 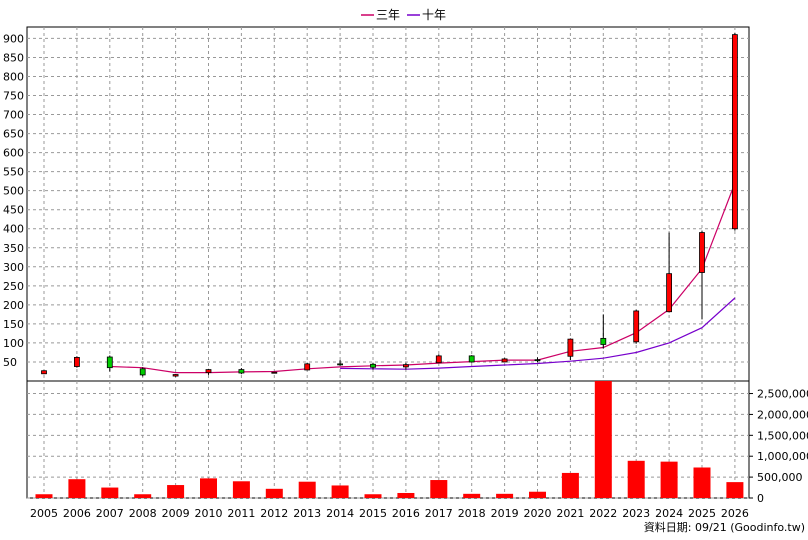 What do you see at coordinates (209, 513) in the screenshot?
I see `x-tick-label: 2010` at bounding box center [209, 513].